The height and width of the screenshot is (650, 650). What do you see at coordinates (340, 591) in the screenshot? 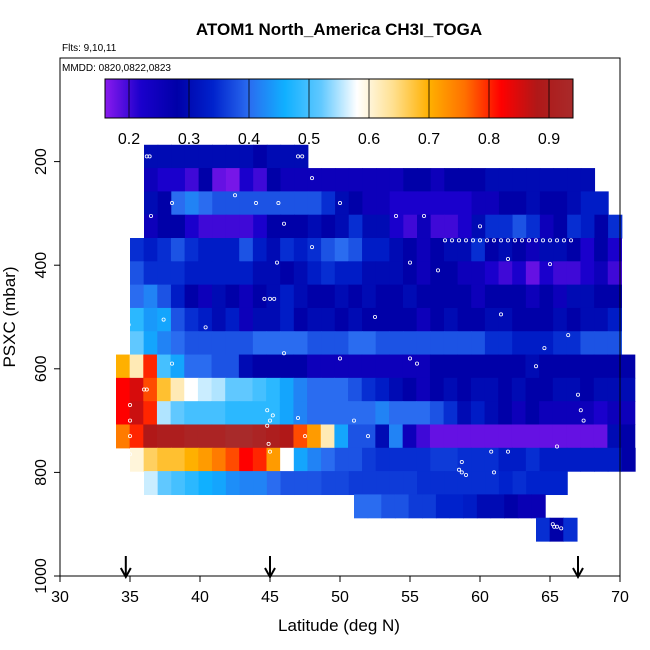
I see `x-axis: 30 35 40 45 50 55 60 65 70` at bounding box center [340, 591].